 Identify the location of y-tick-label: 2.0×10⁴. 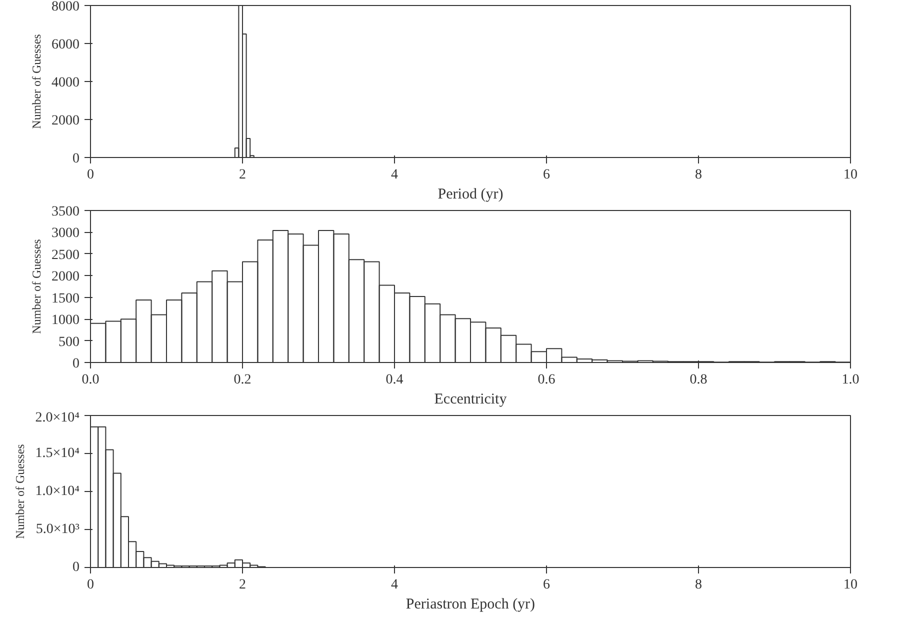
(57, 418).